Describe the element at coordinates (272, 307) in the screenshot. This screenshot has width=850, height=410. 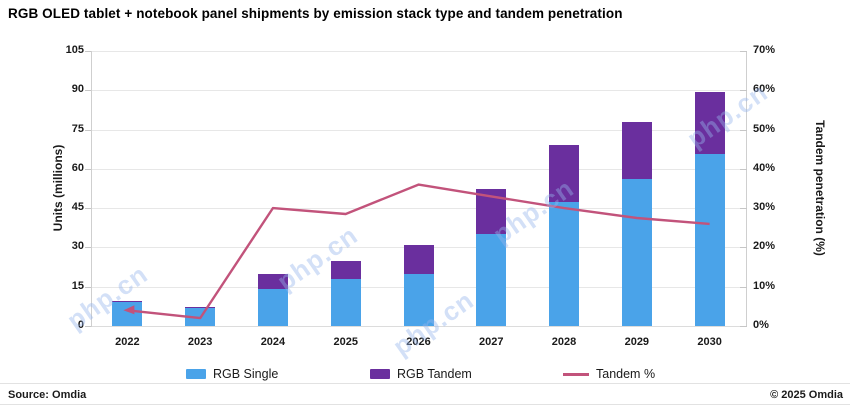
I see `bar-rgb-single-2024` at that location.